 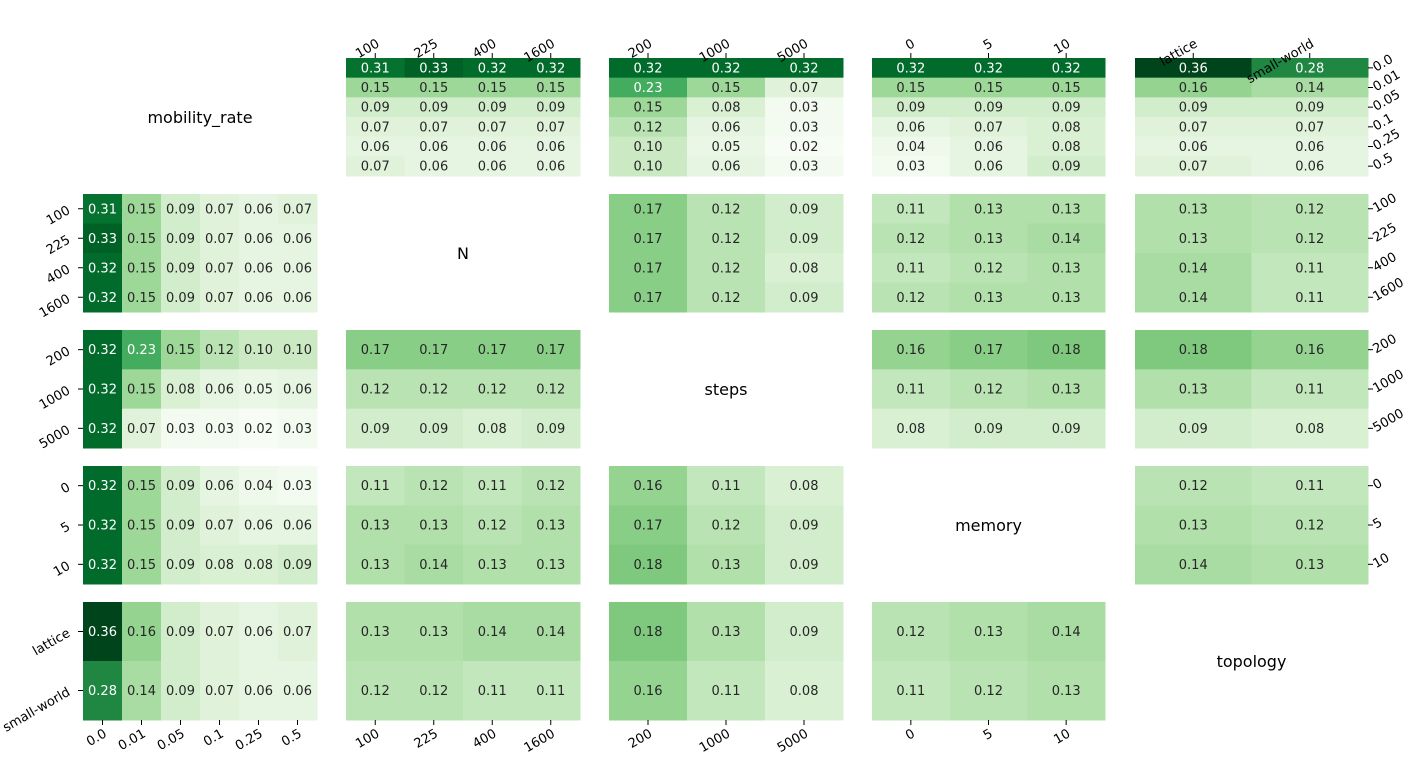 What do you see at coordinates (550, 632) in the screenshot?
I see `cell-value-label: 0.14` at bounding box center [550, 632].